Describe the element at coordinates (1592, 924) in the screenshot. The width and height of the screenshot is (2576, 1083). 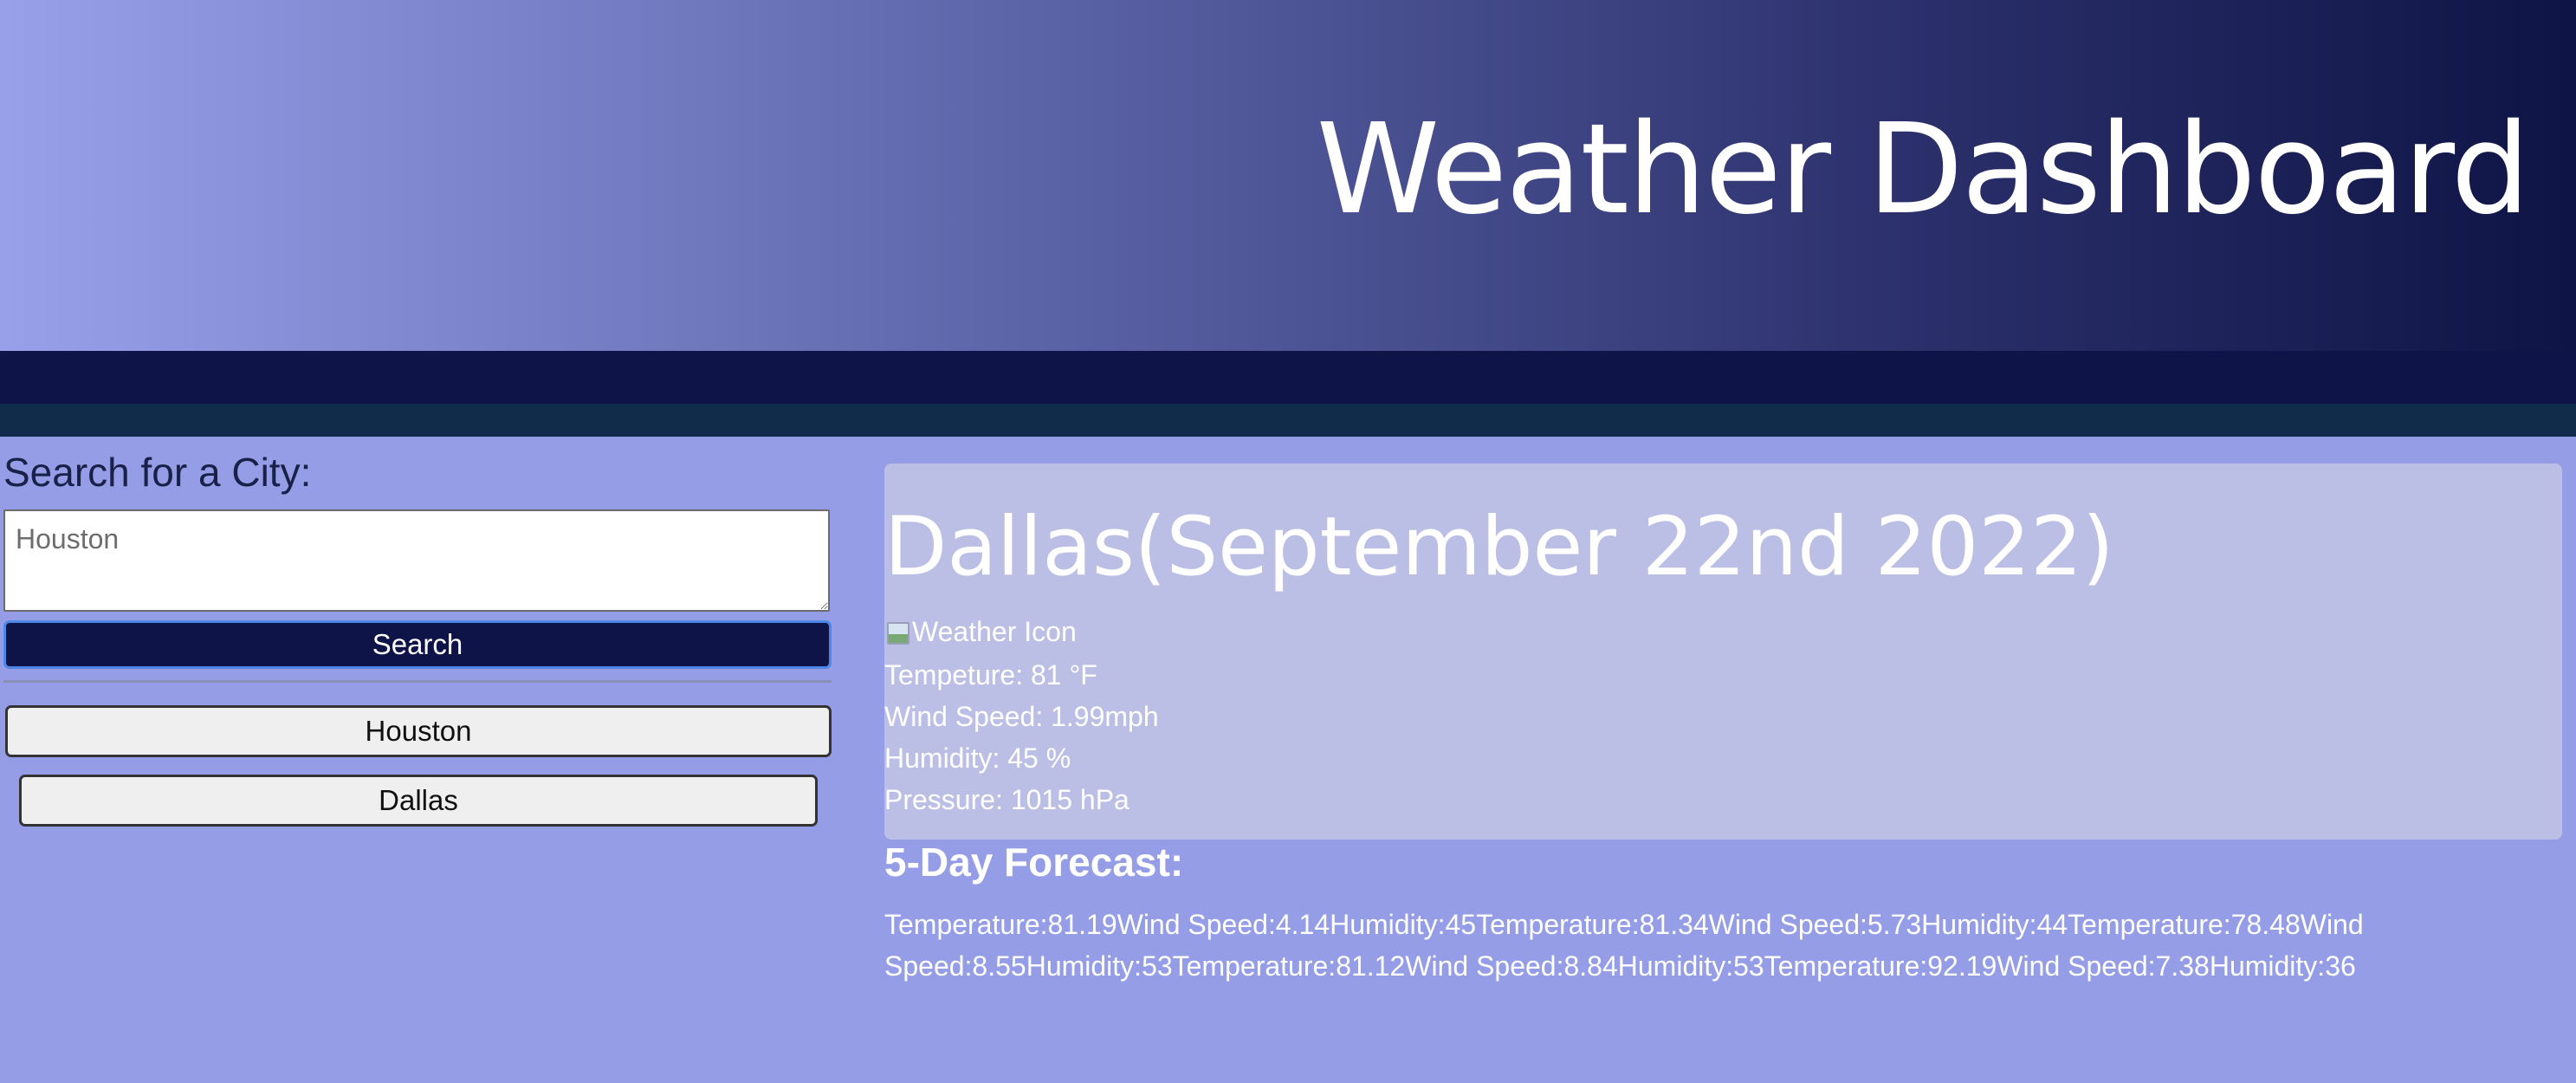
I see `forecast-temperature: Temperature:81.34` at that location.